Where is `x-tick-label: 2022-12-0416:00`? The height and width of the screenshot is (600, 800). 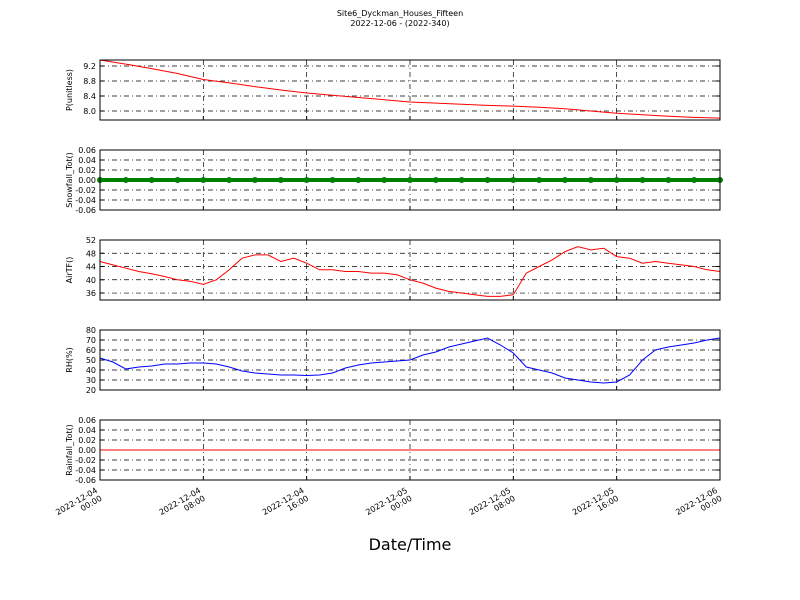 x-tick-label: 2022-12-0416:00 is located at coordinates (285, 505).